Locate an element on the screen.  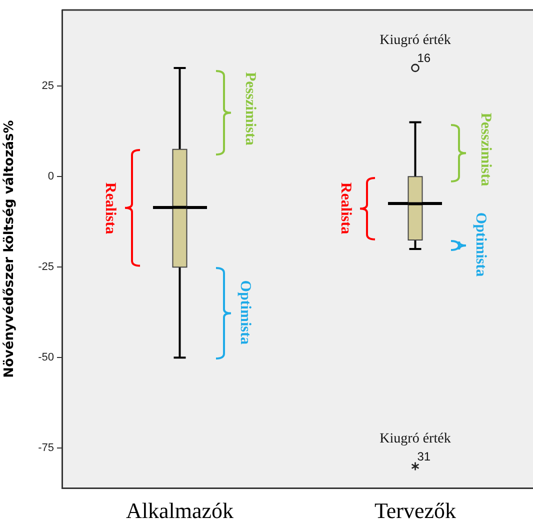
x-tick-label: Alkalmazók is located at coordinates (180, 510).